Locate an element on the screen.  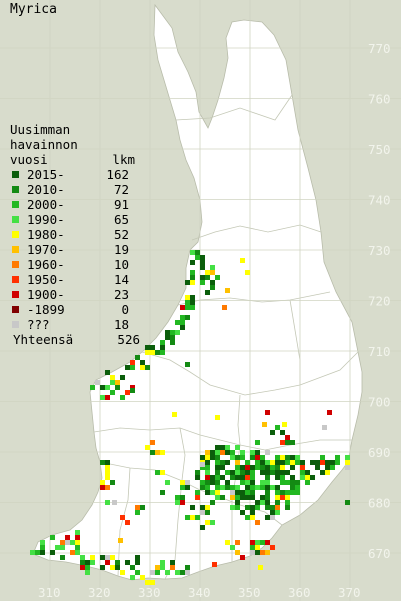
legend-item-count: 10 is located at coordinates (121, 264).